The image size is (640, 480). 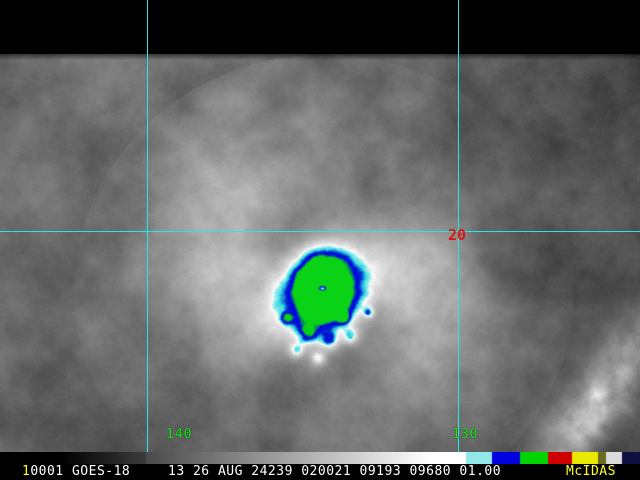 I want to click on longitude-label-130: 130, so click(x=465, y=434).